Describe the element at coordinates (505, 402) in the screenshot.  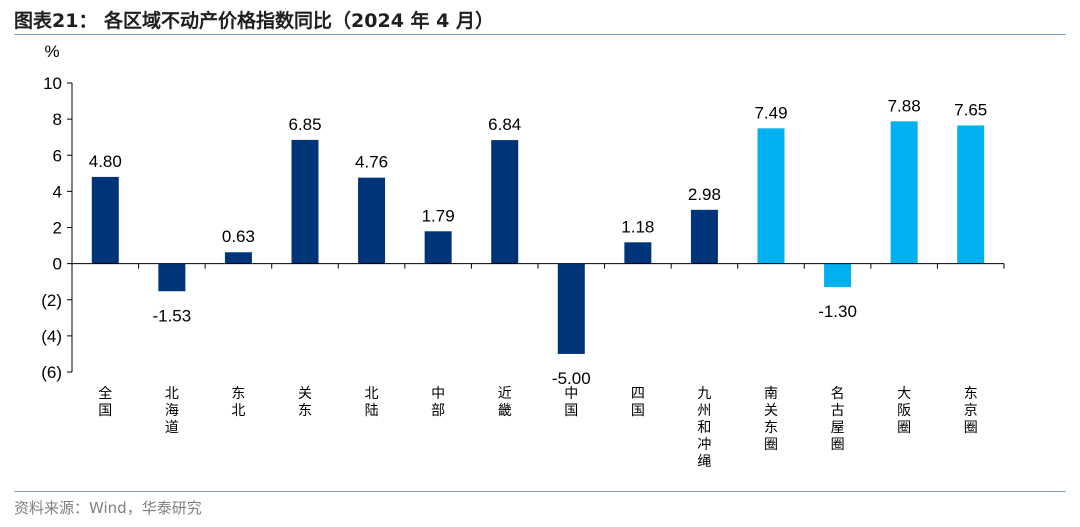
I see `category-label: 近畿` at that location.